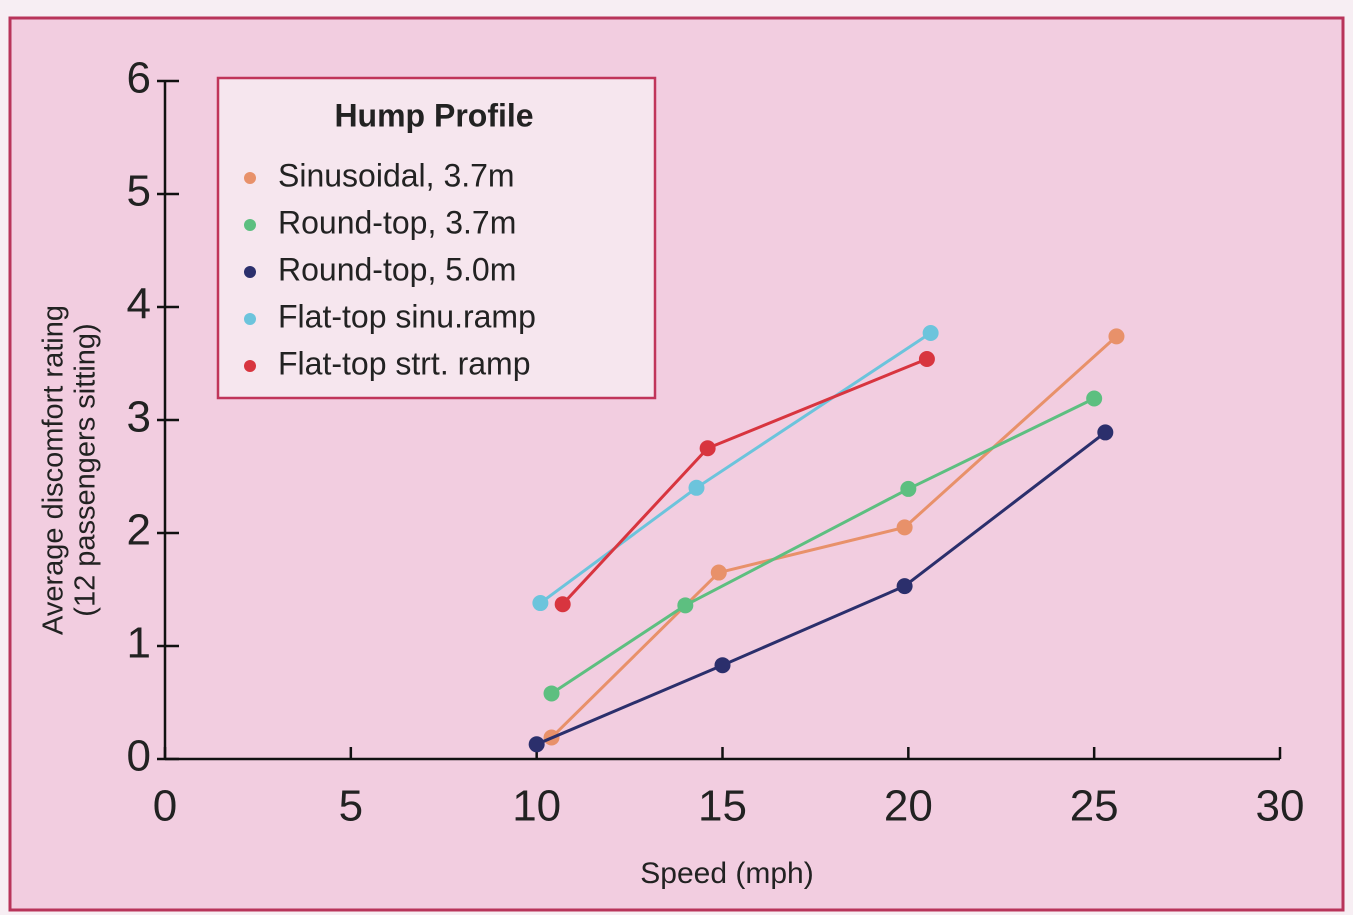  I want to click on x-tick-label: 10, so click(536, 806).